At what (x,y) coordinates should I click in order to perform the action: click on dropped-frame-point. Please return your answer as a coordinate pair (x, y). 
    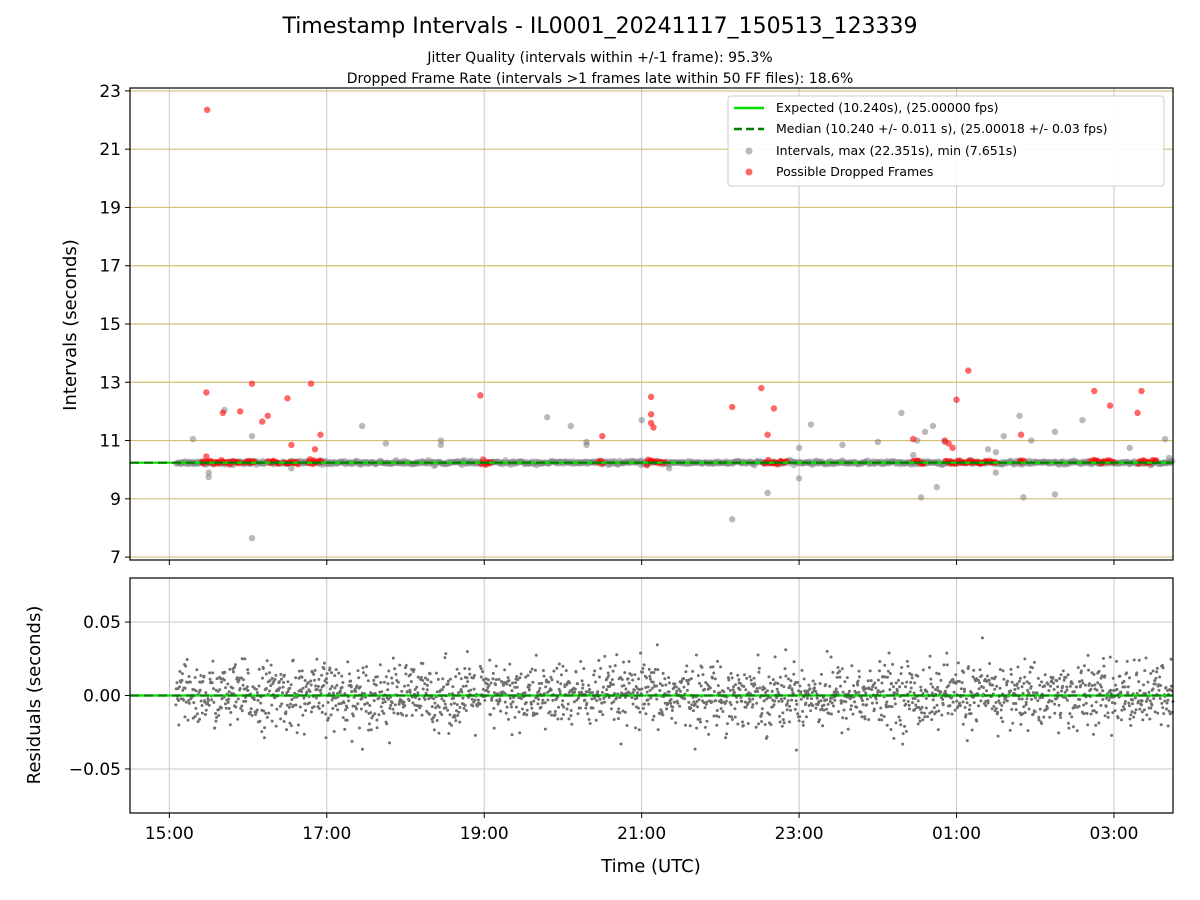
    Looking at the image, I should click on (206, 392).